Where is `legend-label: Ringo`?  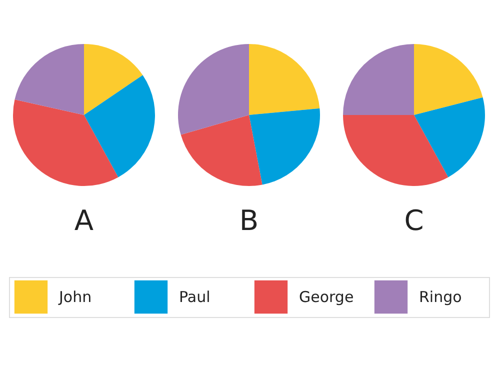
legend-label: Ringo is located at coordinates (440, 297).